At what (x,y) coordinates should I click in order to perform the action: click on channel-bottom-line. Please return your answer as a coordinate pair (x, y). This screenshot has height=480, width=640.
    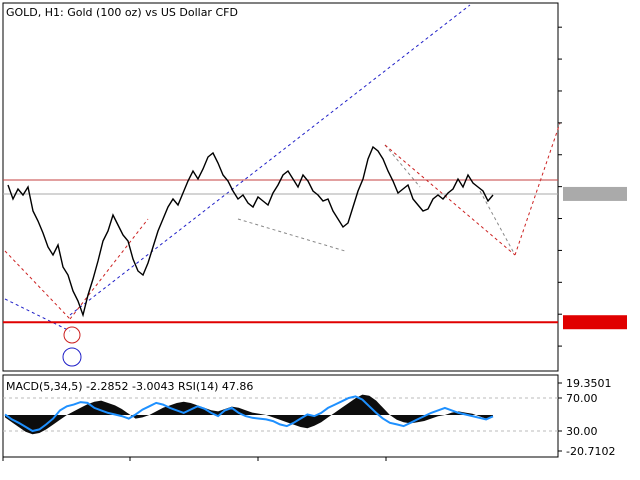
    Looking at the image, I should click on (37, 315).